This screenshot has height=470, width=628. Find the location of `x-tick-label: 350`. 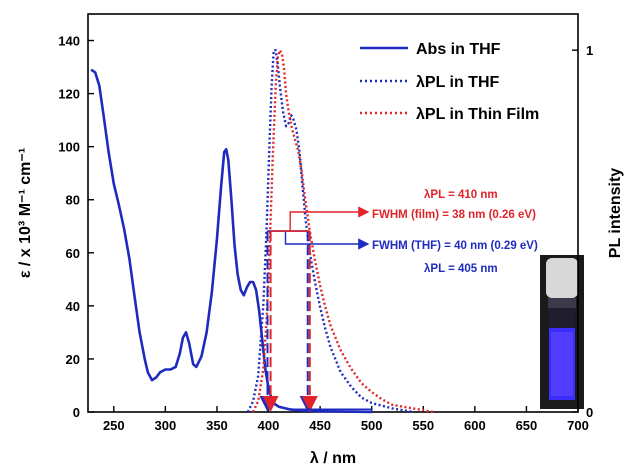

x-tick-label: 350 is located at coordinates (217, 425).